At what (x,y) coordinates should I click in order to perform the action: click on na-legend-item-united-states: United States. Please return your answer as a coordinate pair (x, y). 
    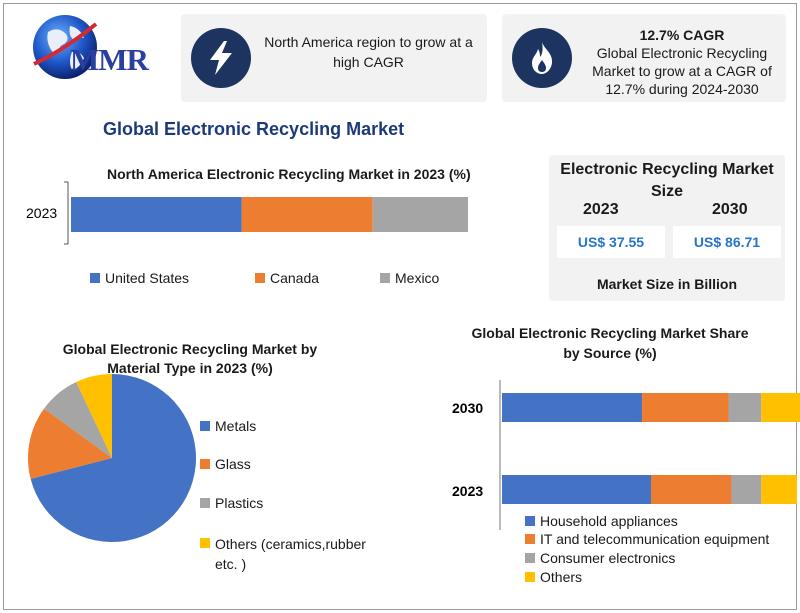
    Looking at the image, I should click on (139, 278).